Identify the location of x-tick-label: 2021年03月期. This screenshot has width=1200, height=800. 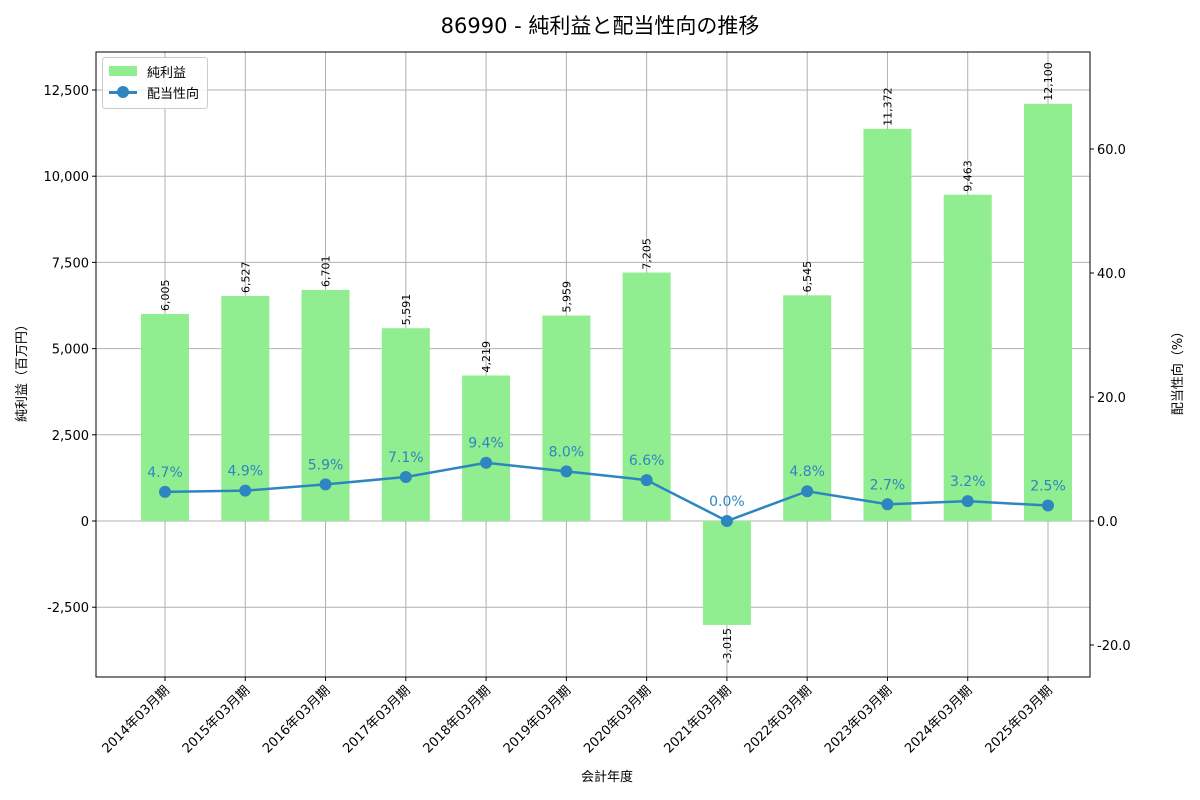
(697, 719).